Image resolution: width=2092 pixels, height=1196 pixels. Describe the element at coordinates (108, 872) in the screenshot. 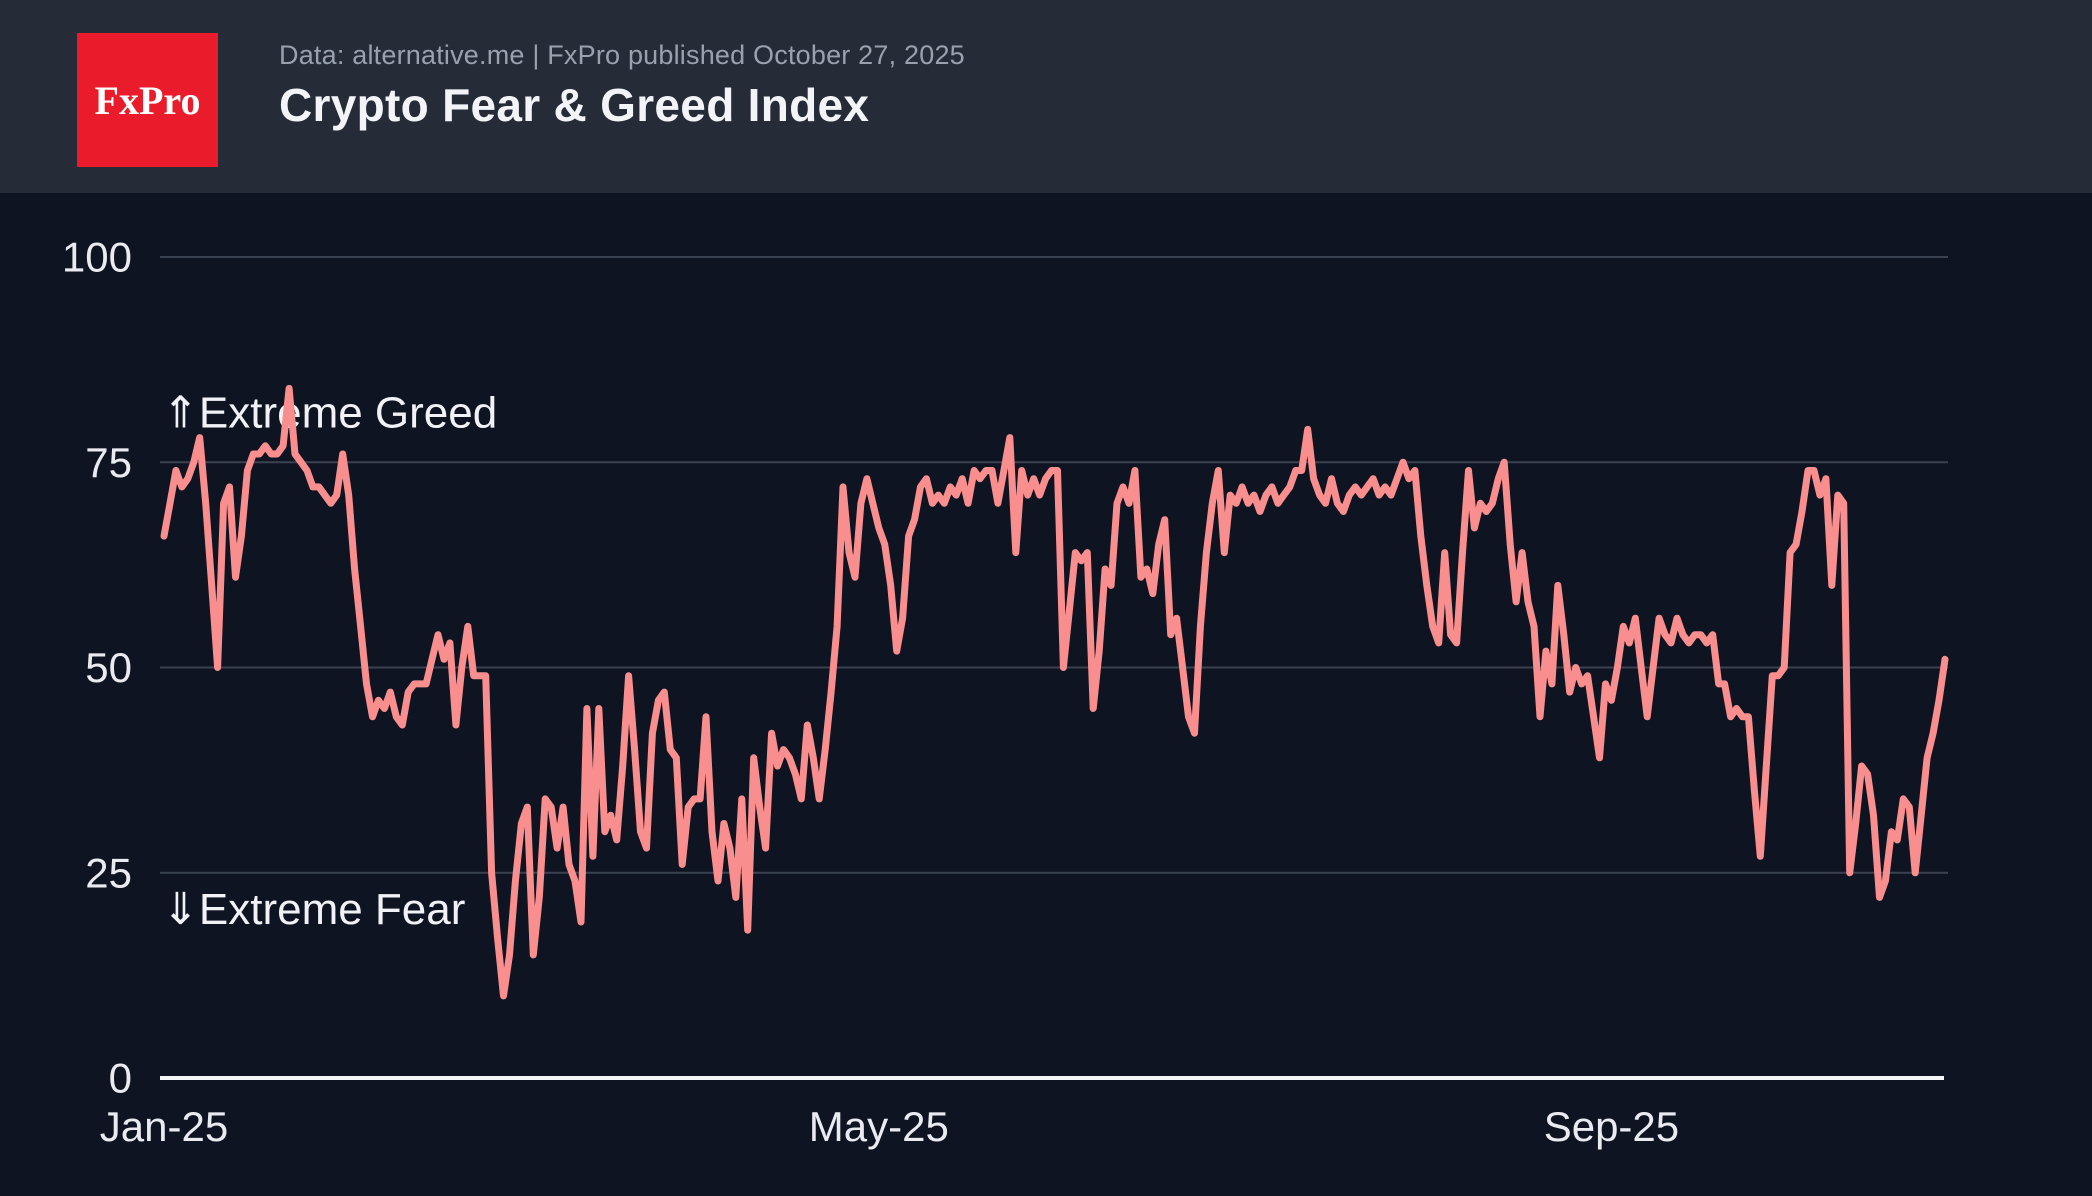

I see `y-axis-label-25: 25` at that location.